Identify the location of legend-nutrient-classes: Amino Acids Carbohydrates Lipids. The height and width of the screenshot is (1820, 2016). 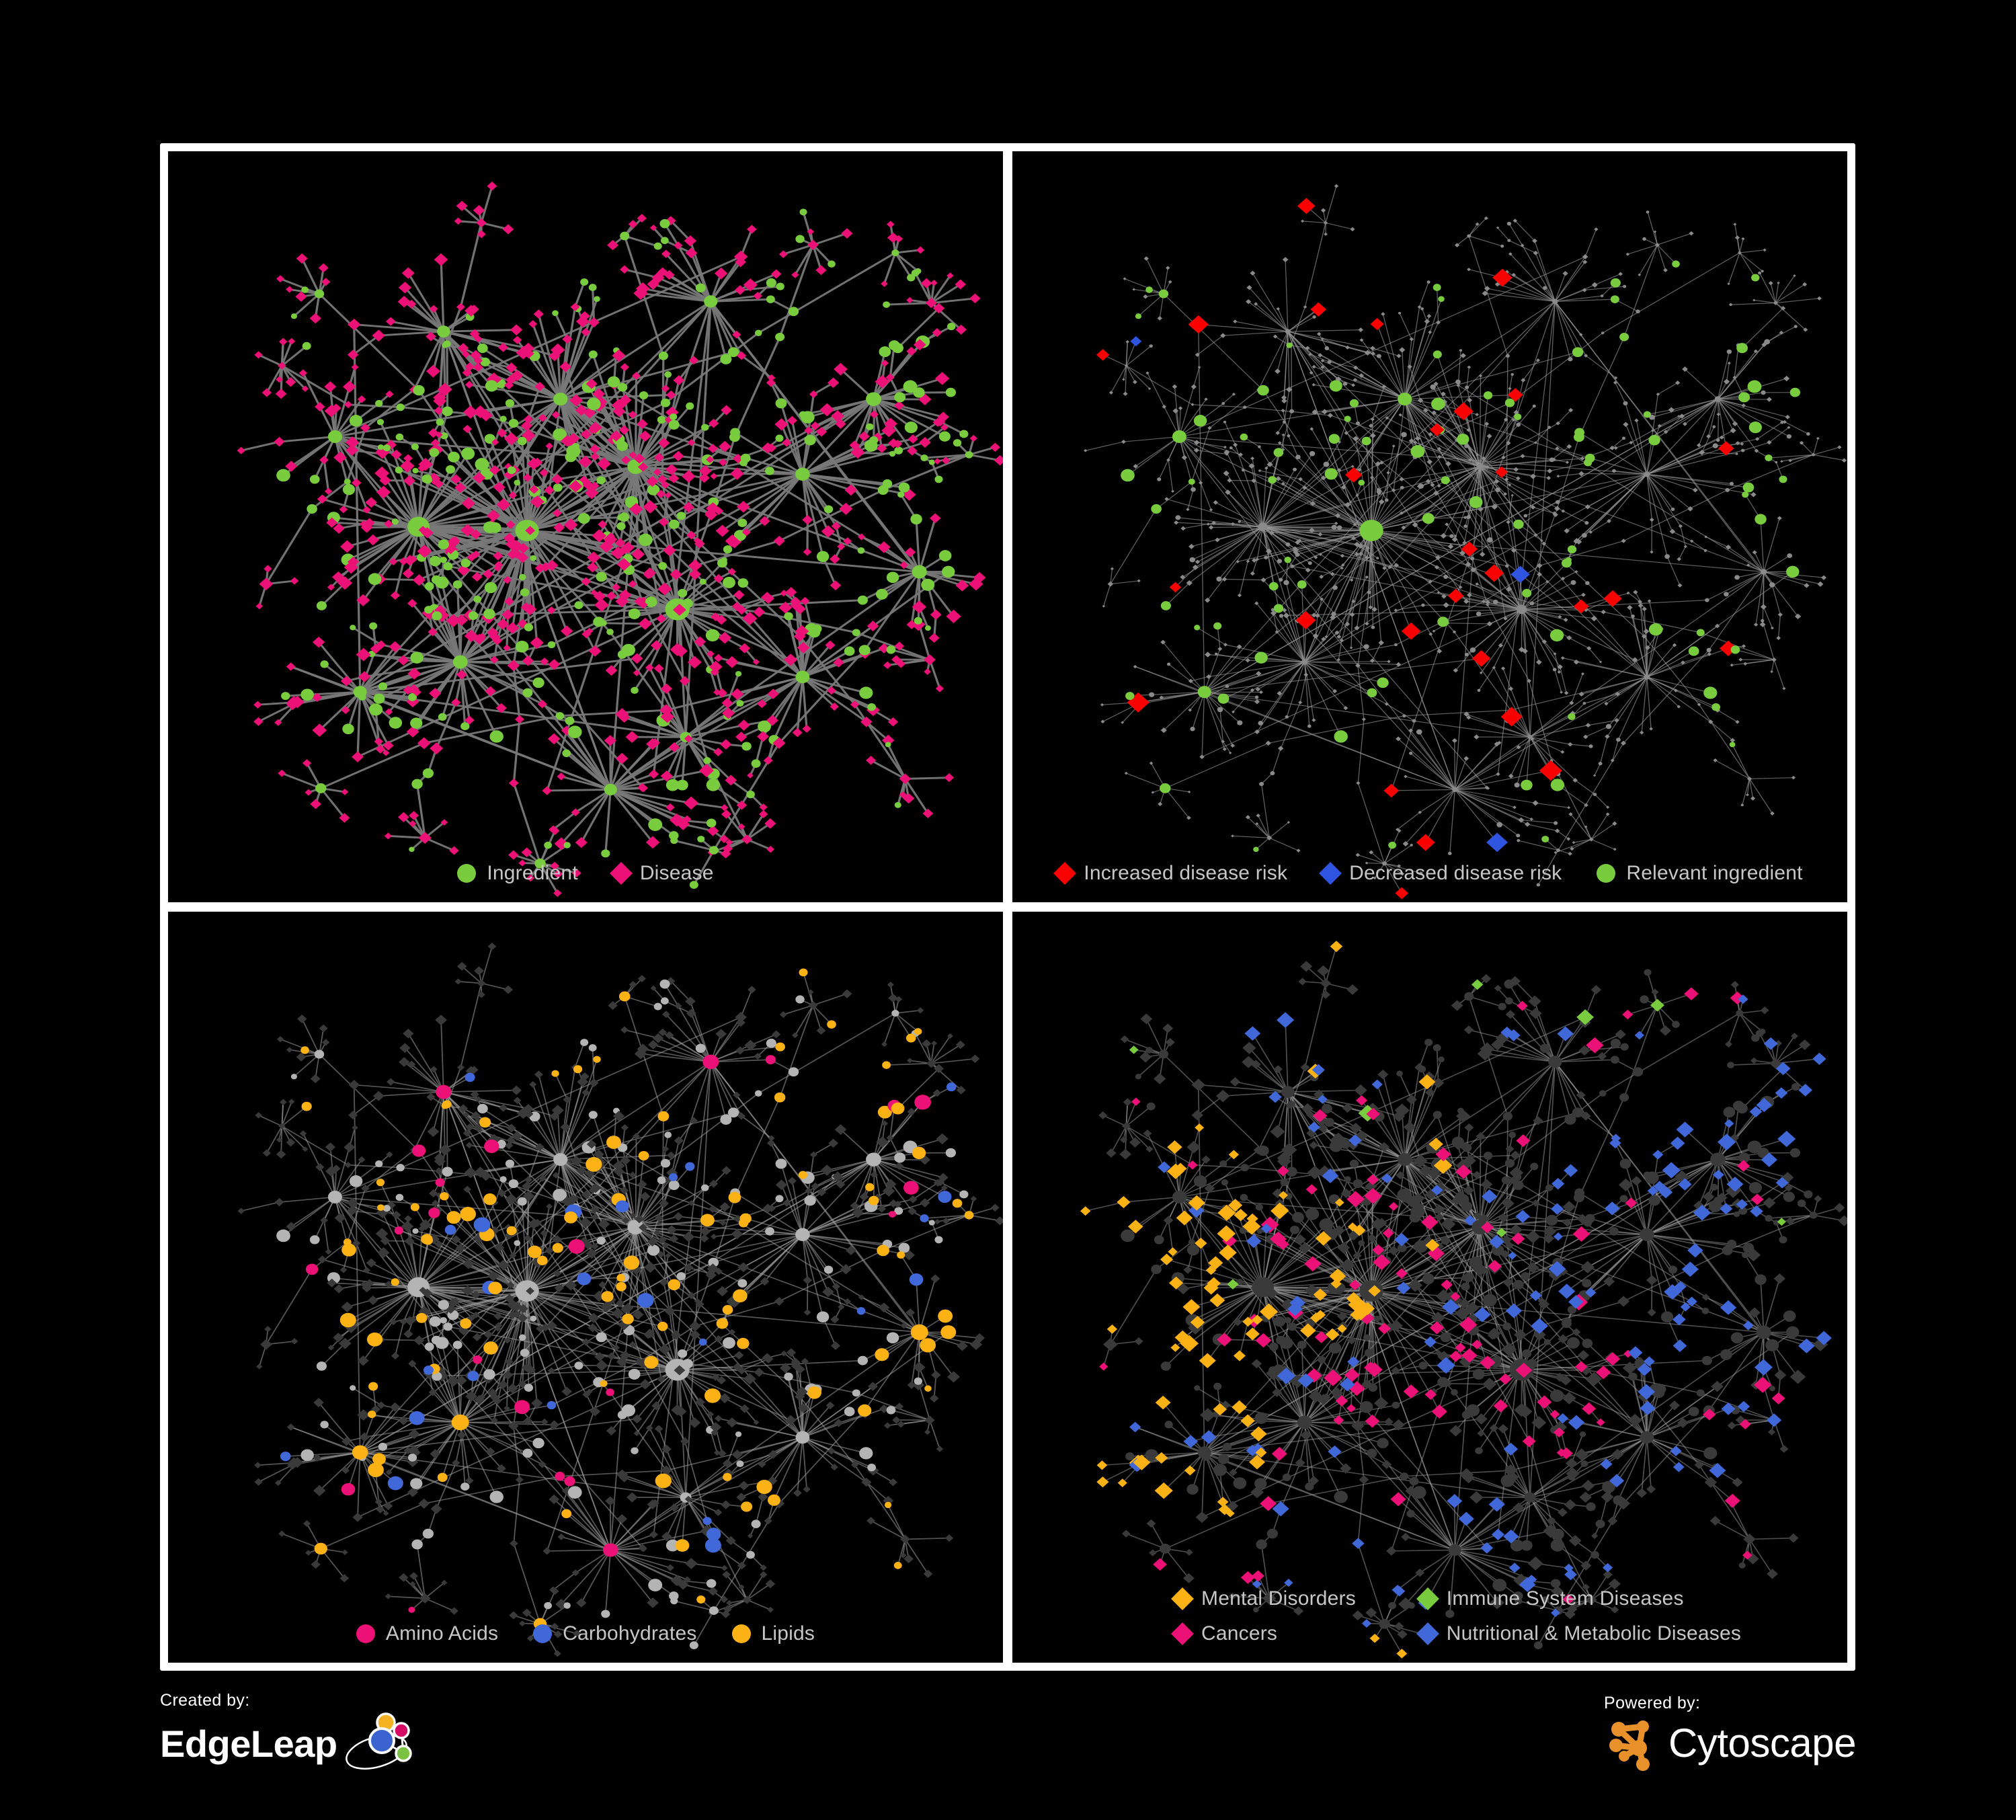
(585, 1633).